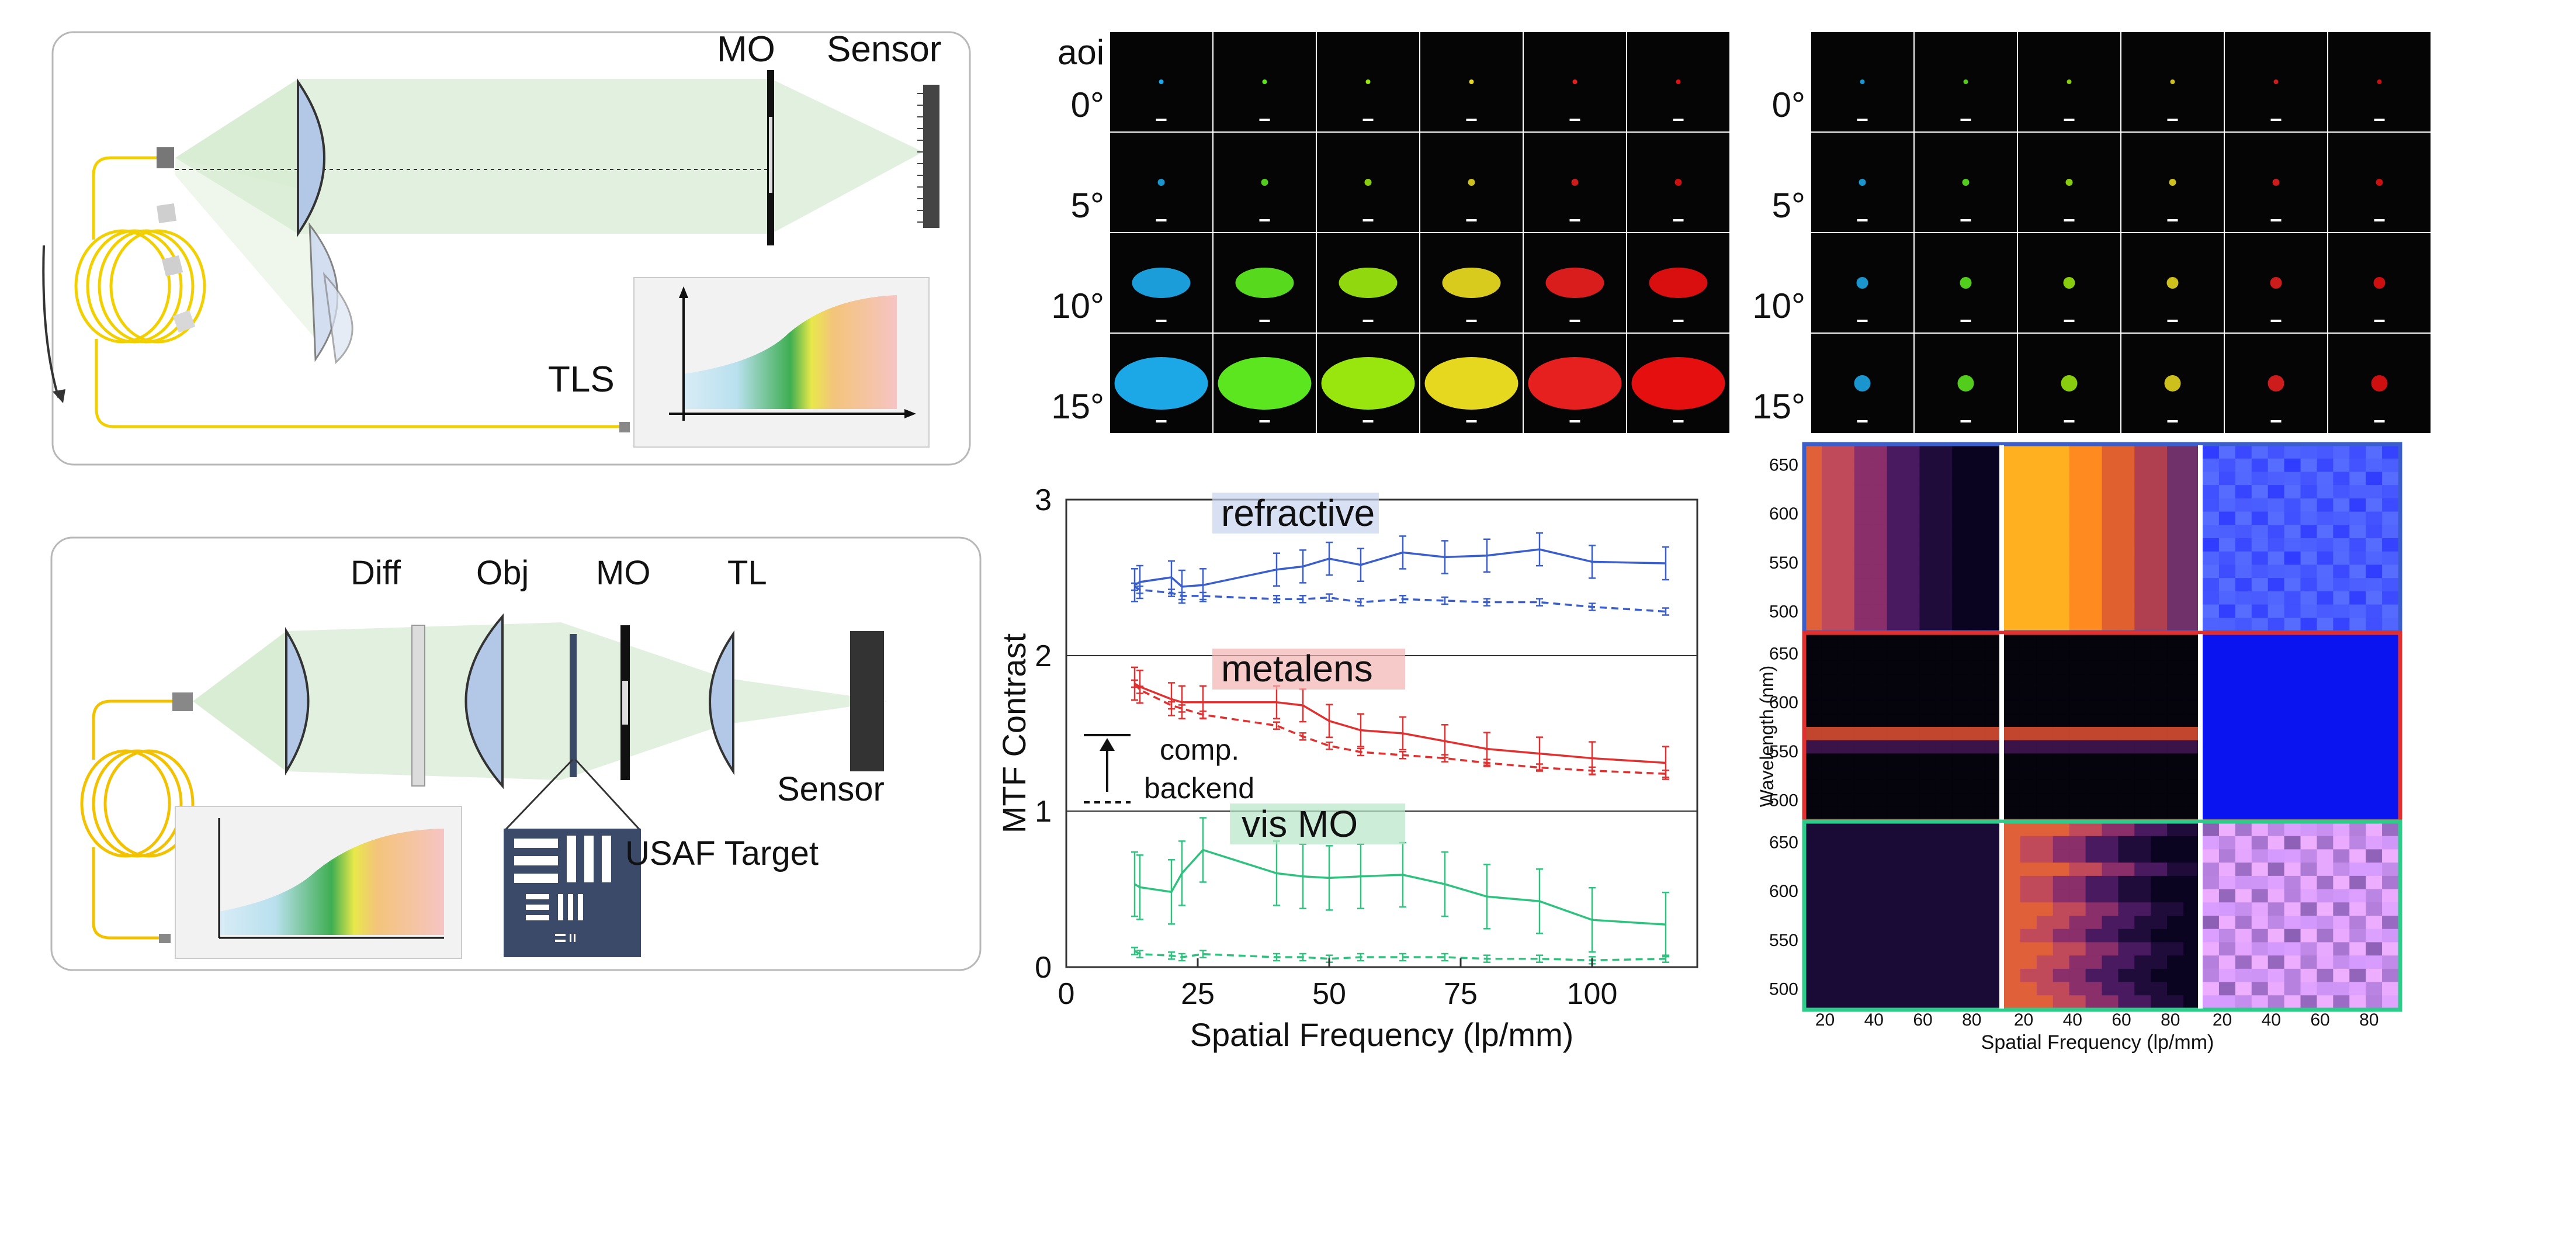  What do you see at coordinates (1574, 321) in the screenshot?
I see `scale-bar` at bounding box center [1574, 321].